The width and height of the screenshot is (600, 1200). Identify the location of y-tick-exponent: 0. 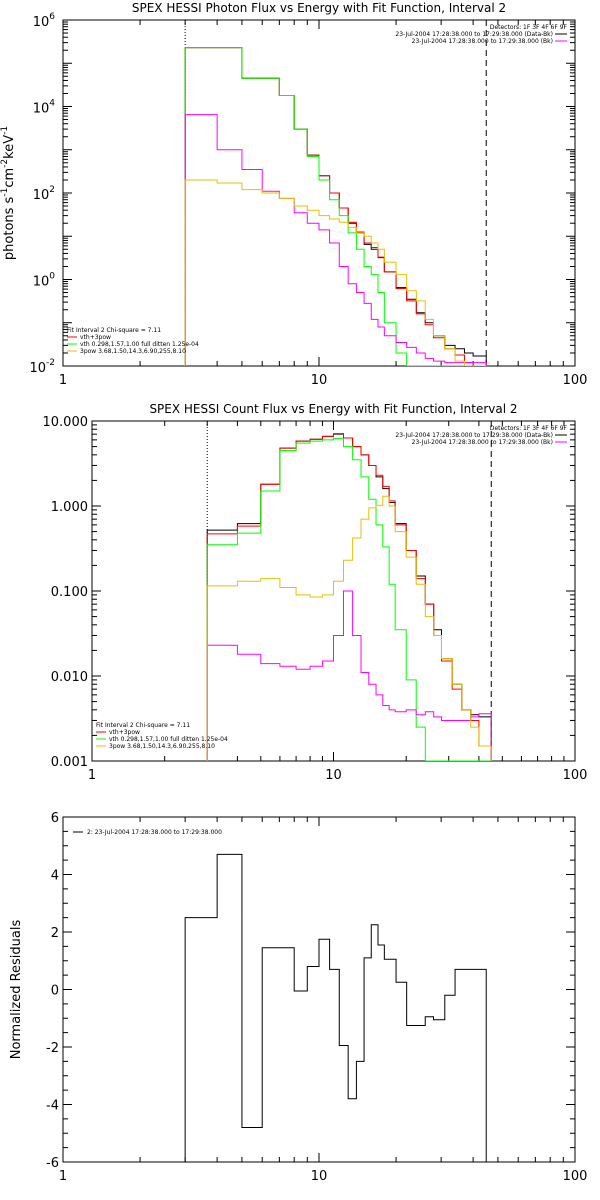
(52, 277).